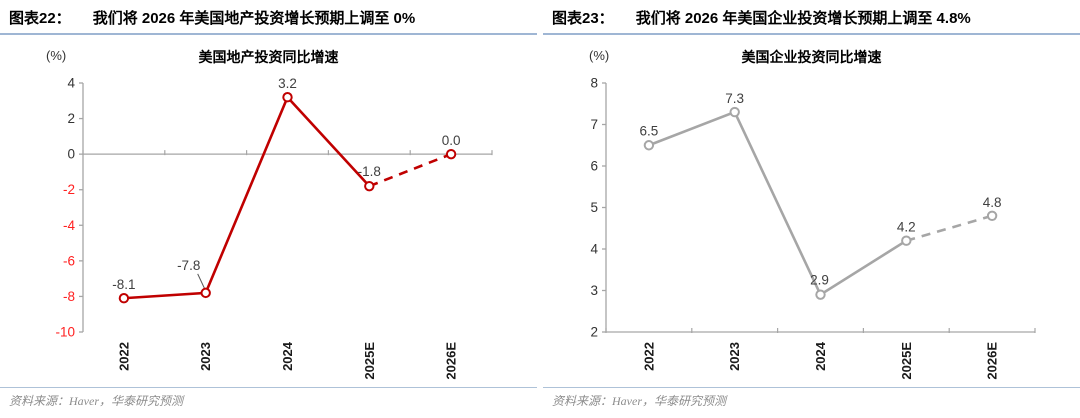 The image size is (1080, 418). What do you see at coordinates (803, 18) in the screenshot?
I see `figure-title-right: 我们将 2026 年美国企业投资增长预期上调至 4.8%` at bounding box center [803, 18].